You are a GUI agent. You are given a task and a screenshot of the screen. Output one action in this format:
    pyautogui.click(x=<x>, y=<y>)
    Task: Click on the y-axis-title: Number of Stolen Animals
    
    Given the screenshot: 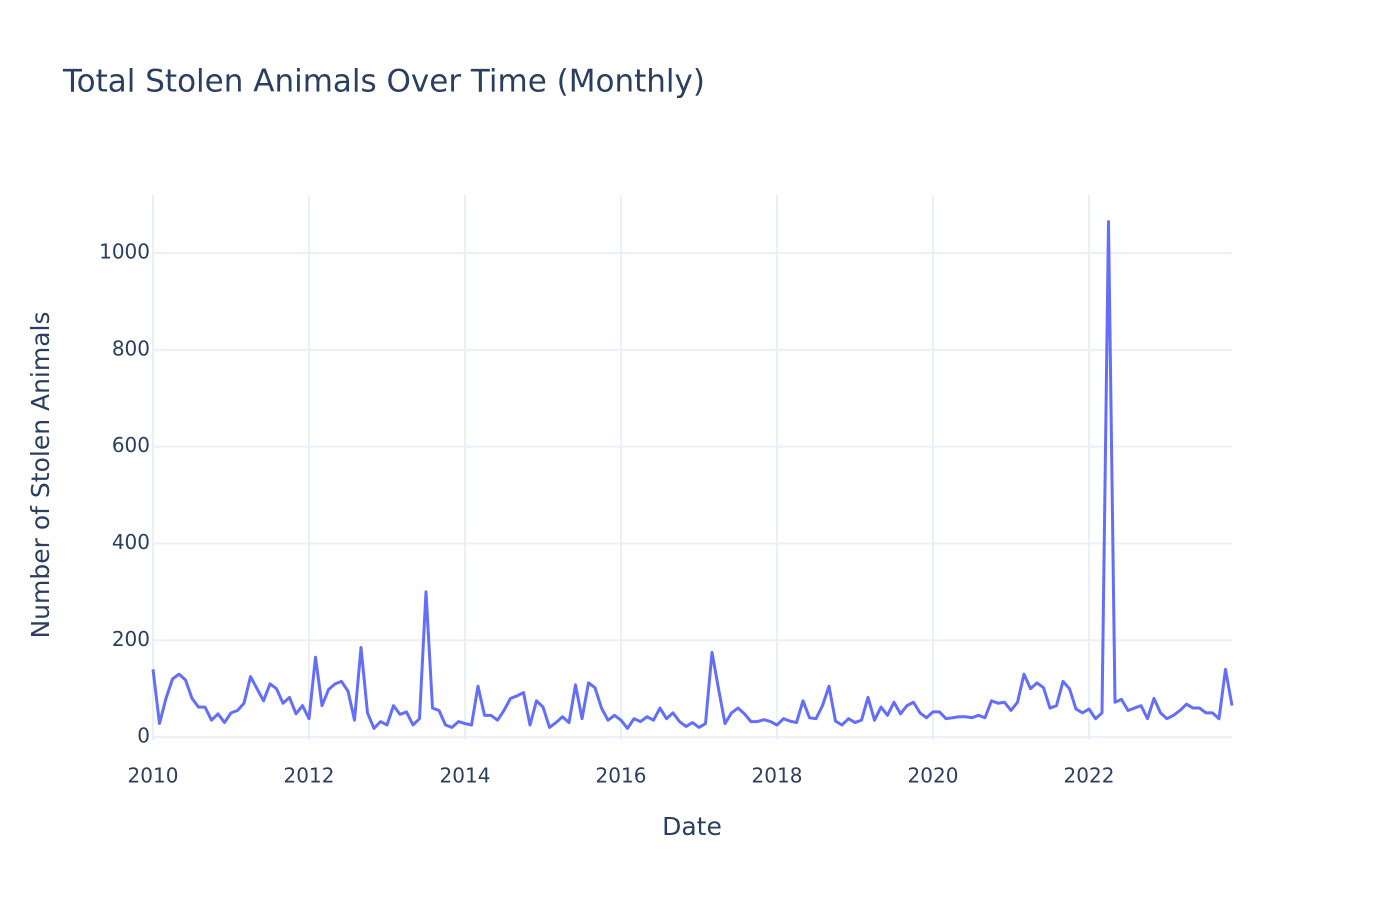 What is the action you would take?
    pyautogui.click(x=40, y=474)
    